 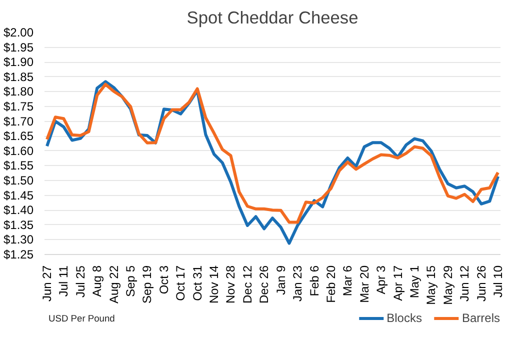 What do you see at coordinates (80, 281) in the screenshot?
I see `x-tick-label: Jul 25` at bounding box center [80, 281].